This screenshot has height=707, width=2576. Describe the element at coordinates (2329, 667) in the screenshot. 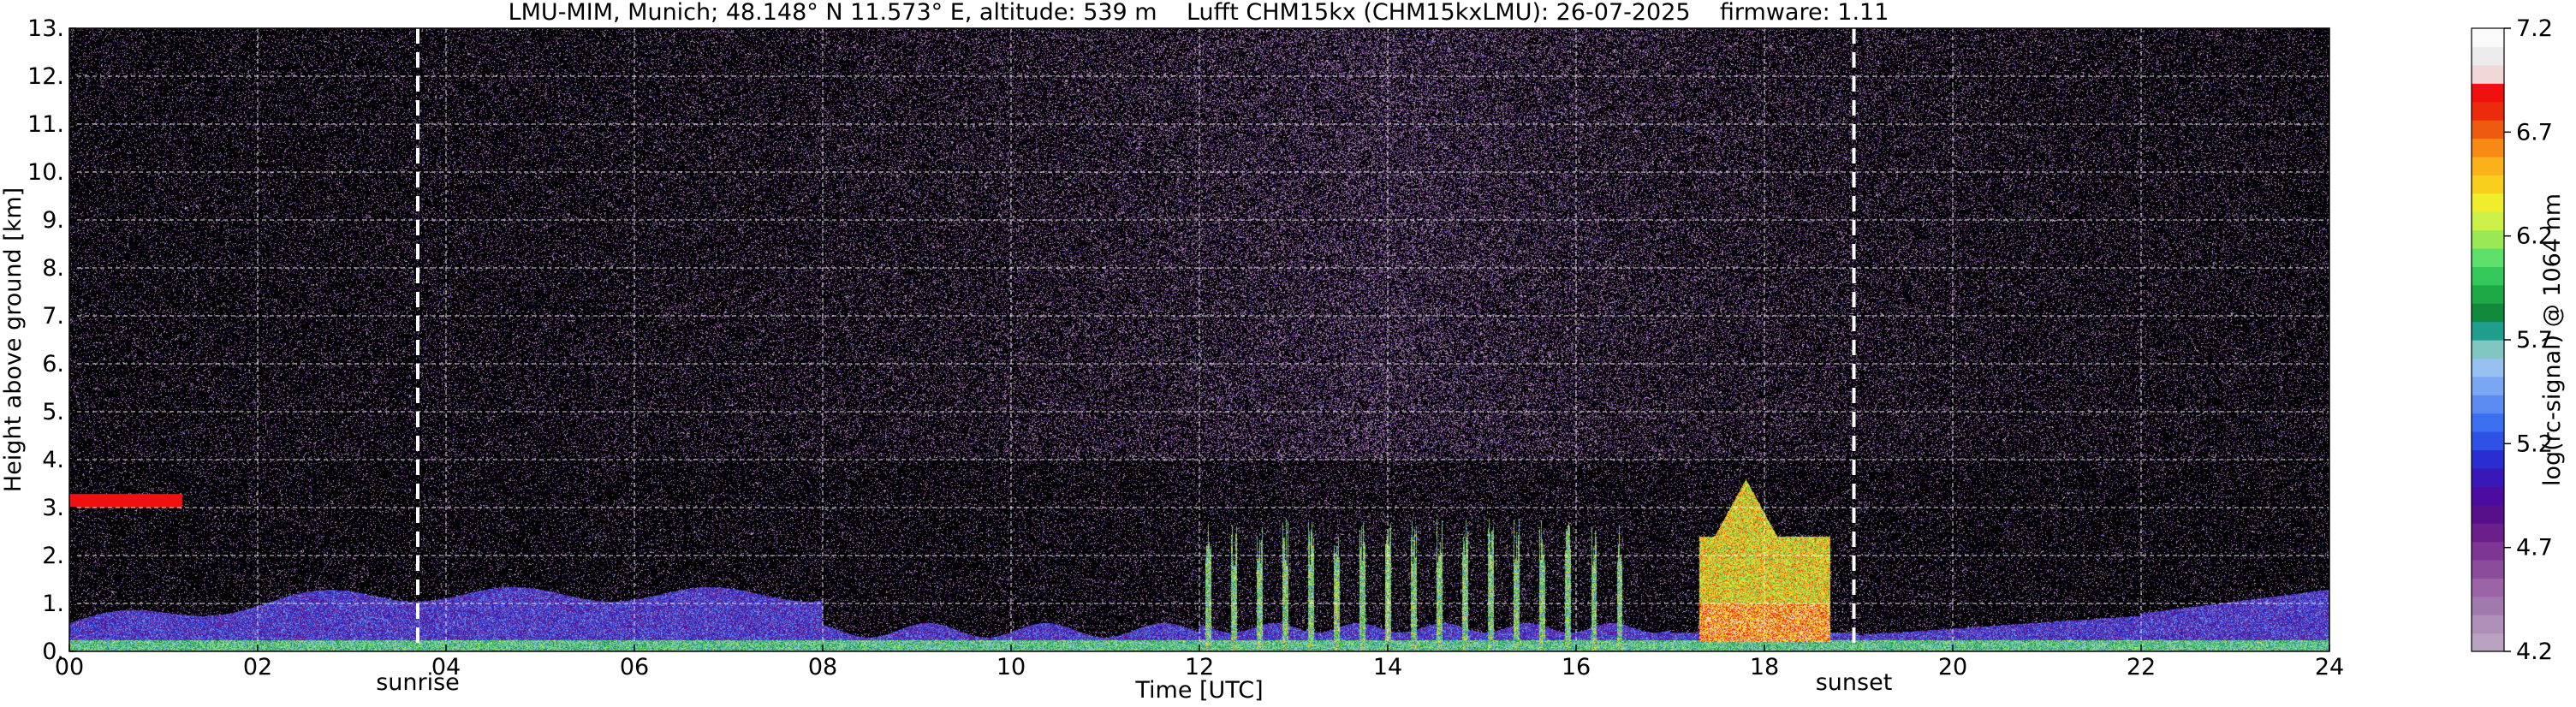

I see `x-tick-label: 24` at that location.